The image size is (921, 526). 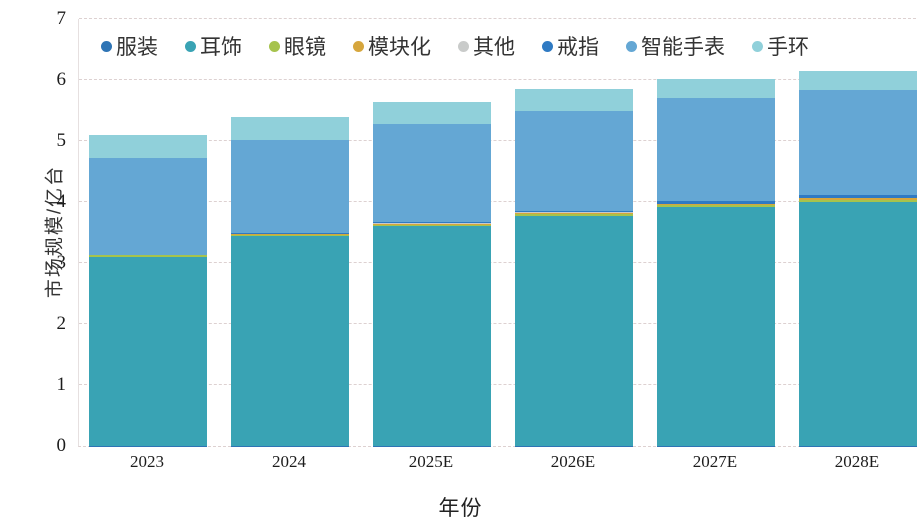 I want to click on x-tick-label-2024: 2024, so click(x=289, y=461).